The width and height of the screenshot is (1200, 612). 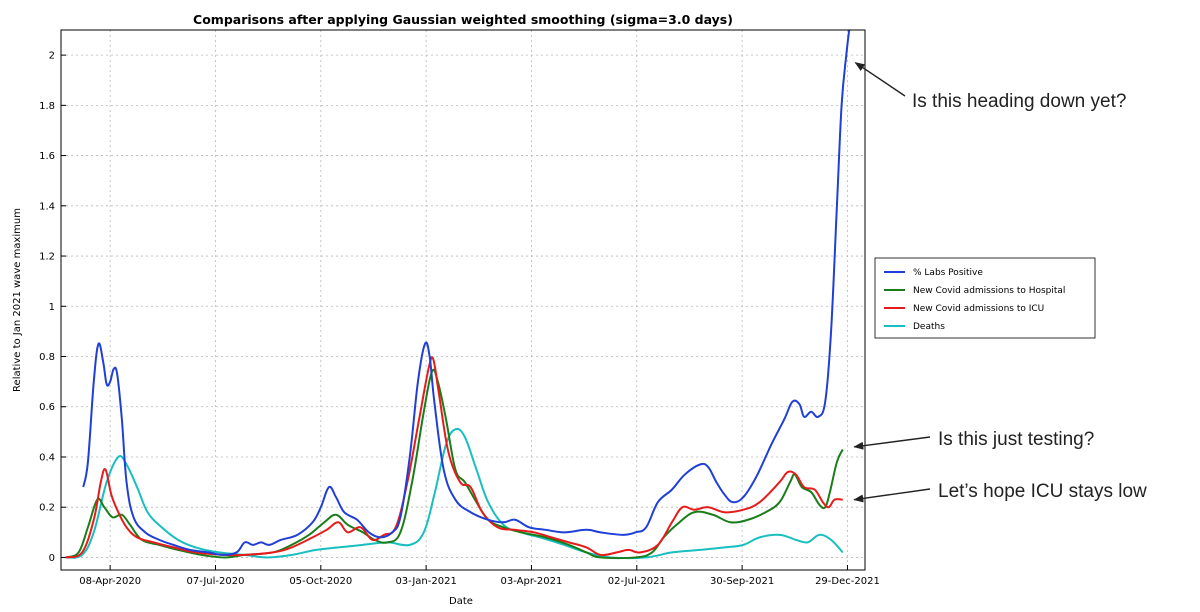 I want to click on y-tick-label: 0.4, so click(x=47, y=457).